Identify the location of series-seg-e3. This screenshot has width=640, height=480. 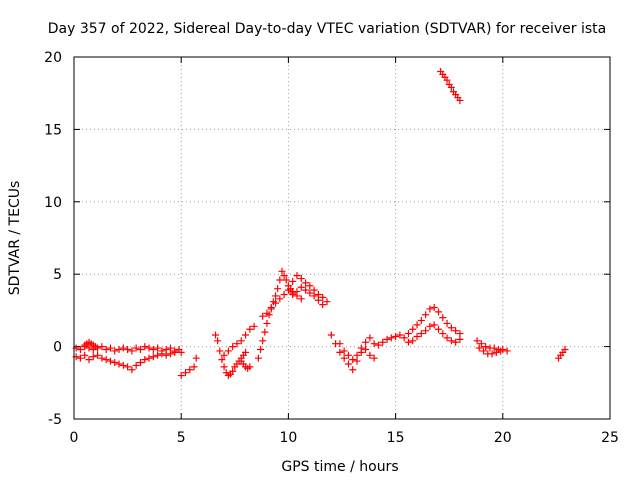
(357, 349).